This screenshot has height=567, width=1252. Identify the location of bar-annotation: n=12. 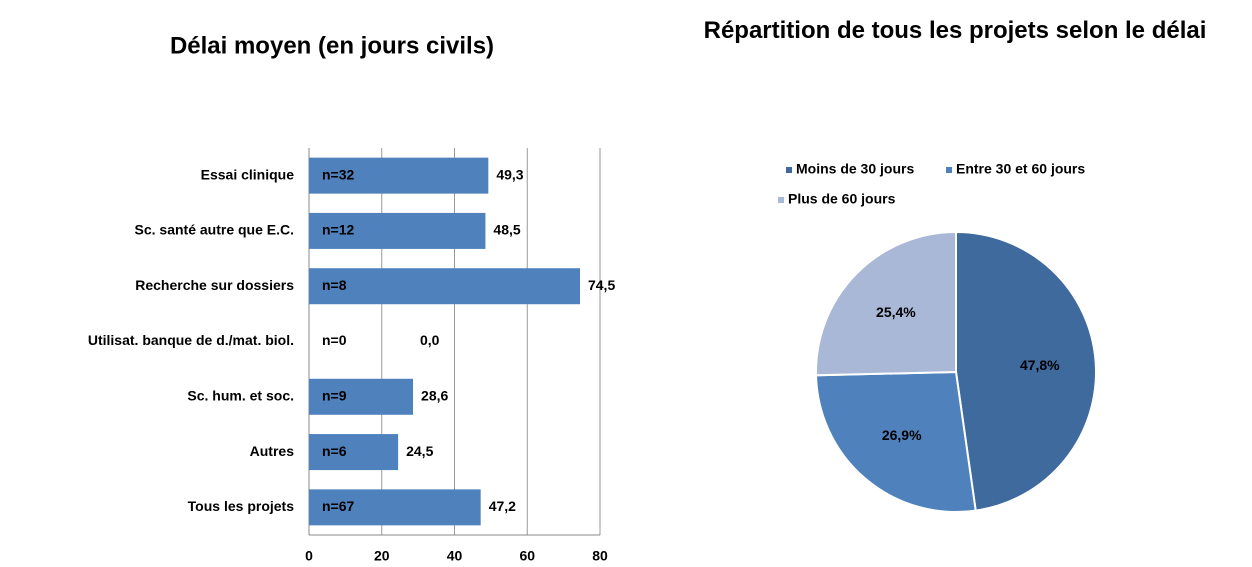
(338, 230).